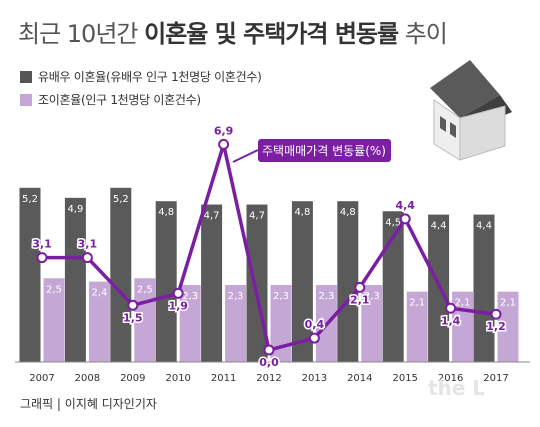 This screenshot has width=540, height=427. I want to click on legend-swatch-dark, so click(26, 76).